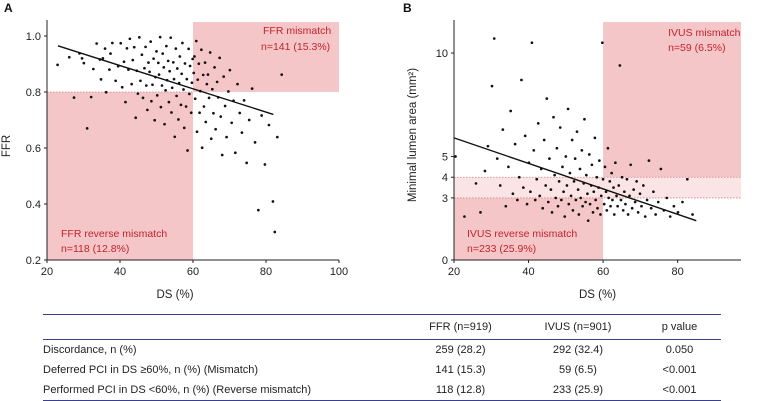 Image resolution: width=765 pixels, height=401 pixels. I want to click on y-axis-label: FFR, so click(7, 146).